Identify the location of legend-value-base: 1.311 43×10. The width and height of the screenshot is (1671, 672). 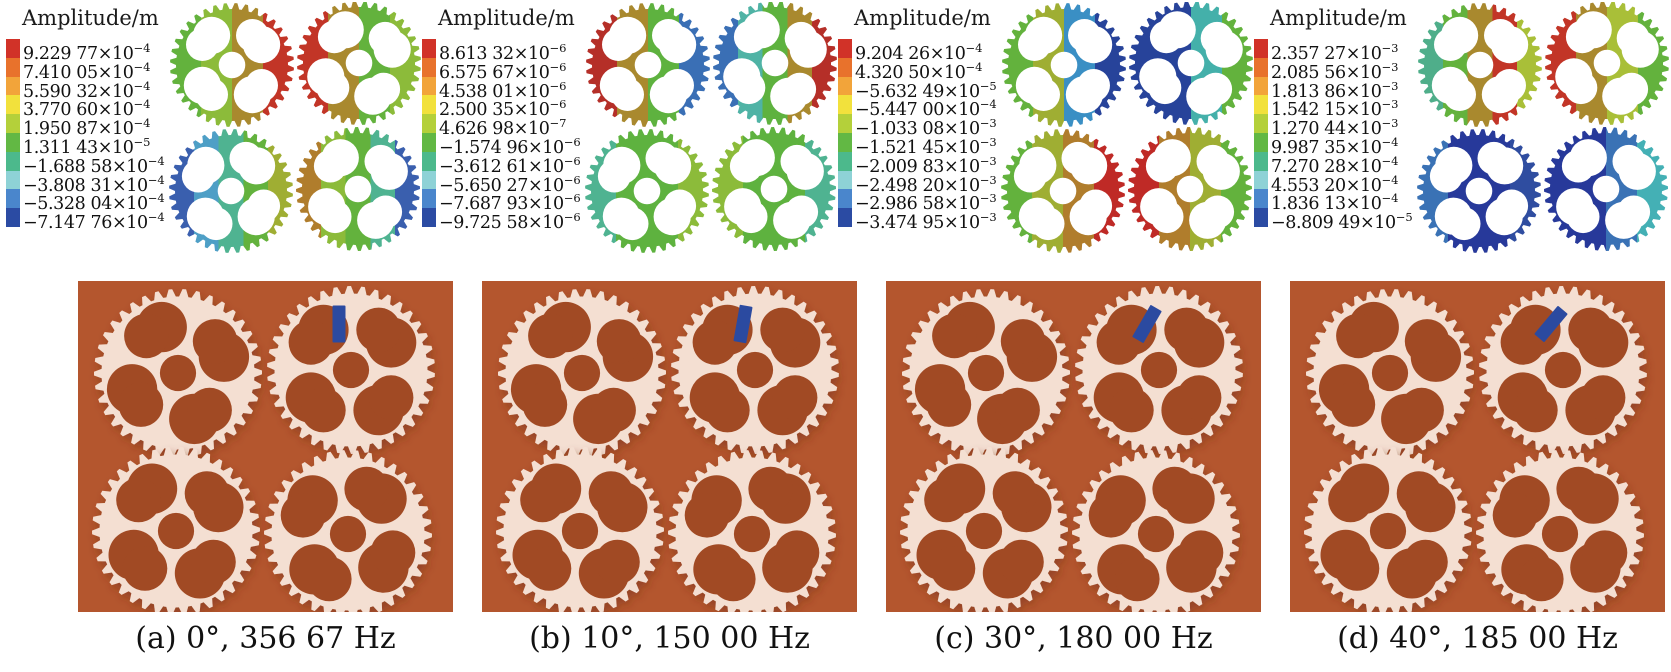
(78, 147).